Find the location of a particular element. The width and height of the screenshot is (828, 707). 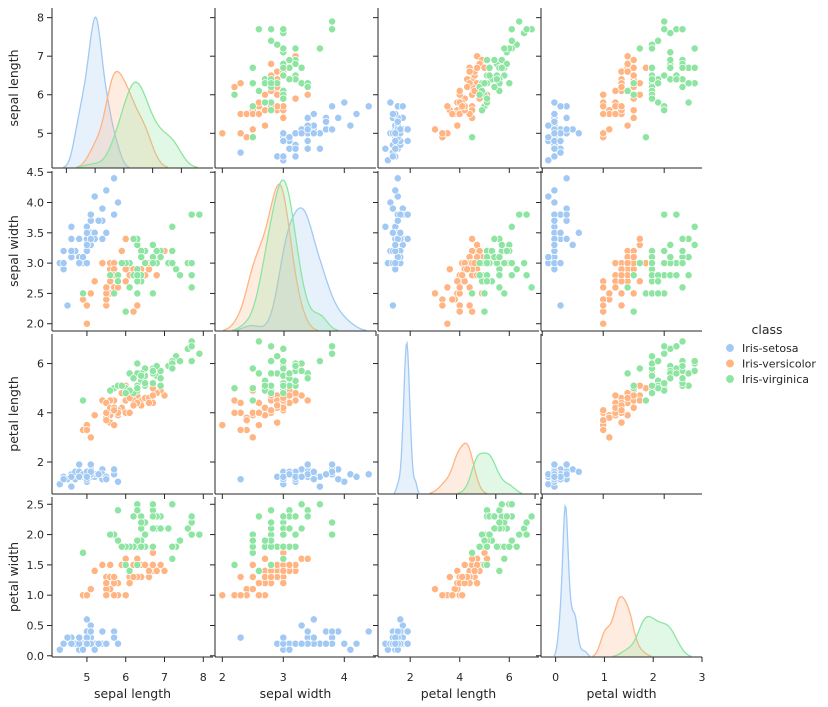

panel-sepal-length-vs-petal-length is located at coordinates (456, 90).